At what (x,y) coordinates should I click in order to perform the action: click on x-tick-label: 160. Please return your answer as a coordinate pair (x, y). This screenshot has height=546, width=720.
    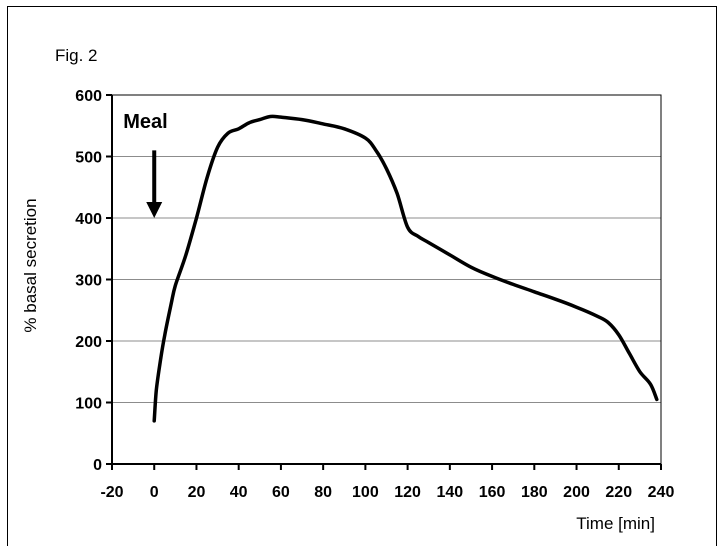
    Looking at the image, I should click on (492, 492).